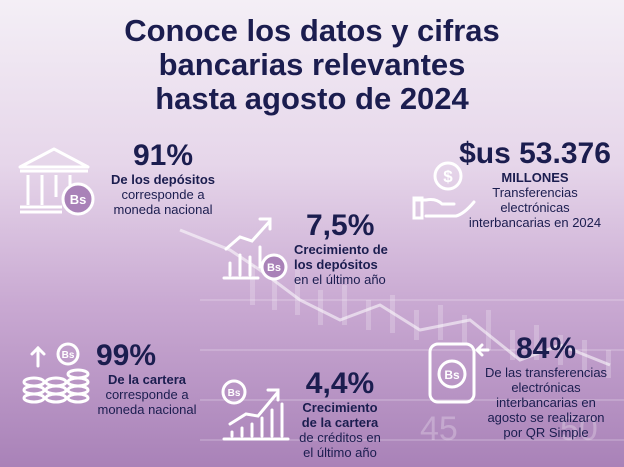  What do you see at coordinates (448, 176) in the screenshot?
I see `dollar-sign: $` at bounding box center [448, 176].